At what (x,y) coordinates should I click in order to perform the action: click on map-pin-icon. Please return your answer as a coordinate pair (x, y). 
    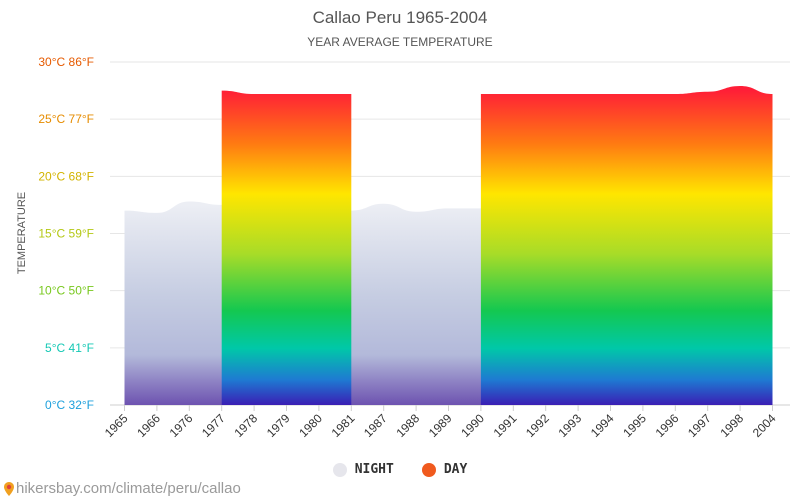
    Looking at the image, I should click on (9, 488).